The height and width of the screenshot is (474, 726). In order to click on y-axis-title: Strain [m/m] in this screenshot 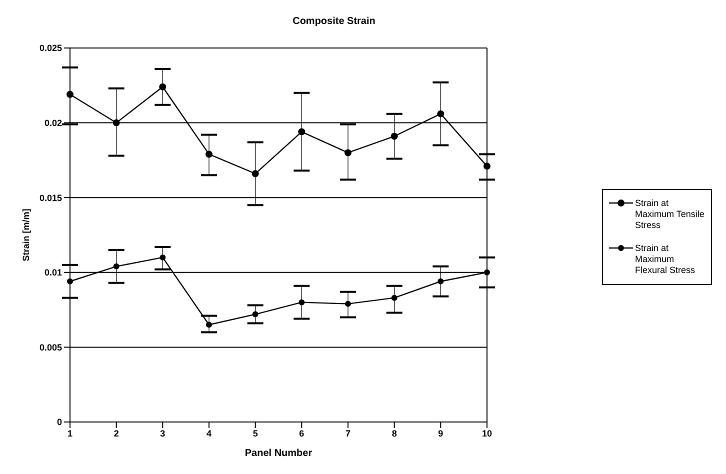, I will do `click(26, 235)`.